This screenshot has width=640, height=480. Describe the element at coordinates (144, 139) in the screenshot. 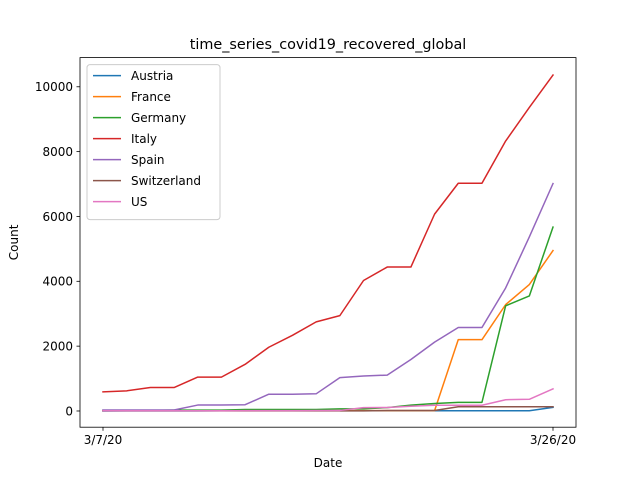

I see `legend-label-italy: Italy` at that location.